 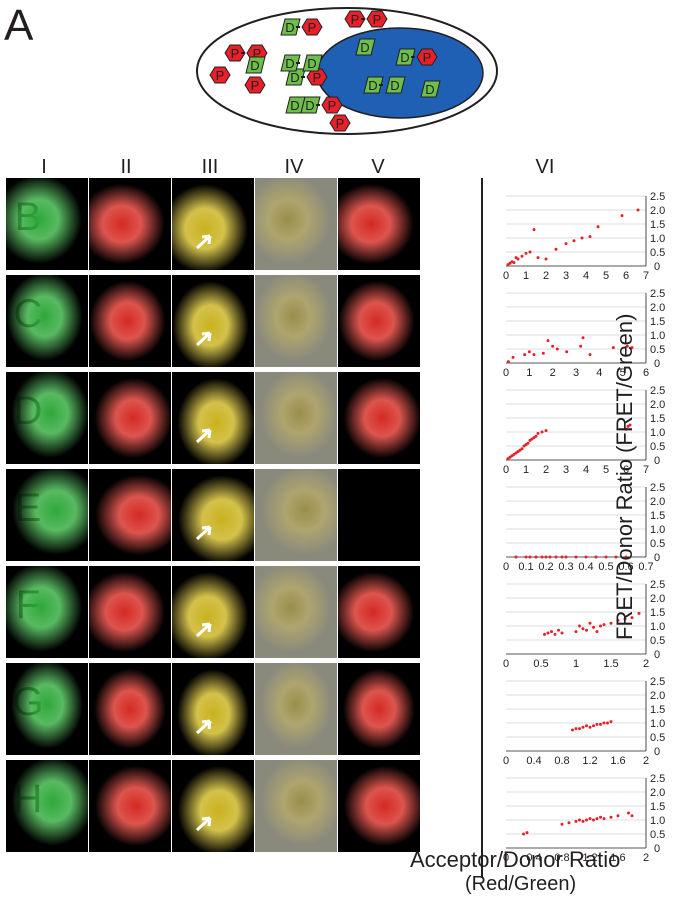 I want to click on micrograph-r0-c1, so click(x=130, y=224).